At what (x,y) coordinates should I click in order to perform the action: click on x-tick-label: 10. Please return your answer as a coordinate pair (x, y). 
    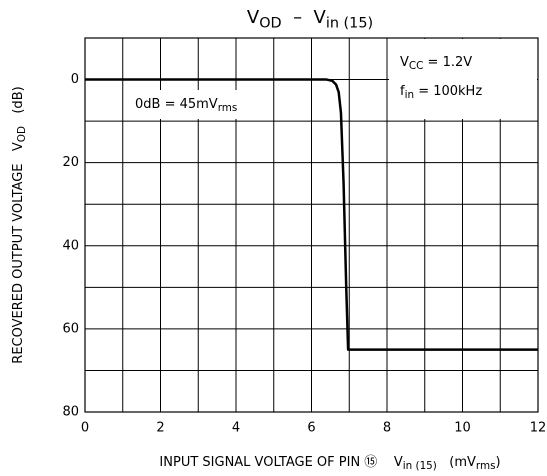
    Looking at the image, I should click on (462, 428).